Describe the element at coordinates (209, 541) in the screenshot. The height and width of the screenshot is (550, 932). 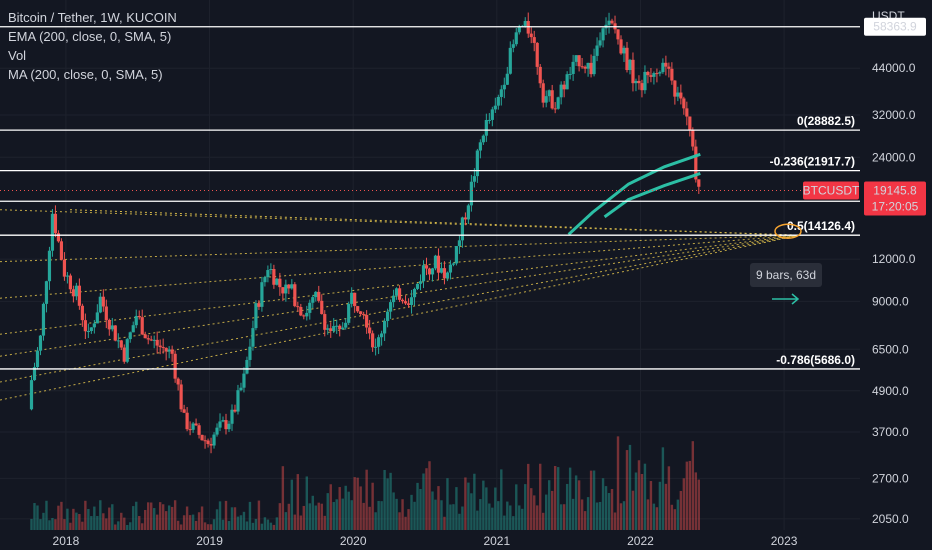
I see `time-tick-label: 2019` at that location.